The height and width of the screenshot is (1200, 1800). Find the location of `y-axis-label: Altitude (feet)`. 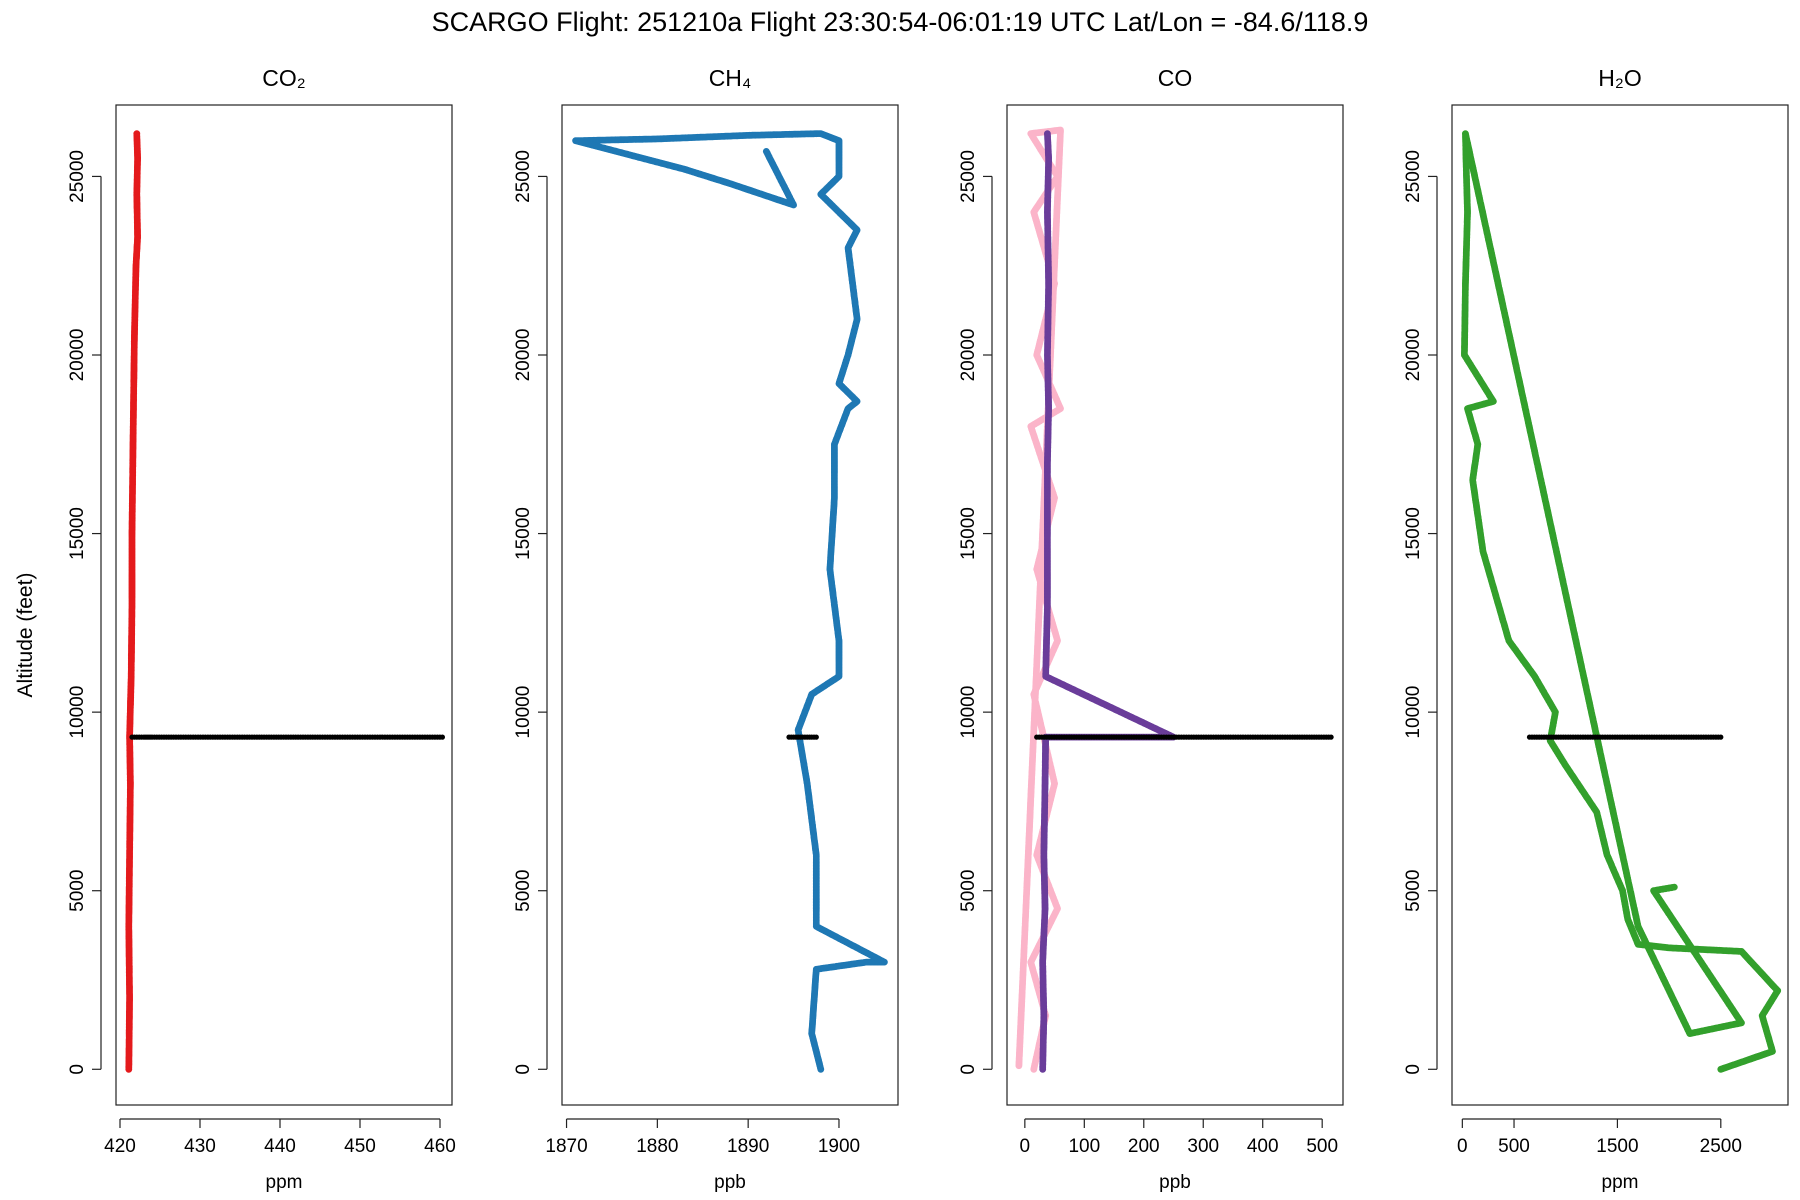

y-axis-label: Altitude (feet) is located at coordinates (25, 635).